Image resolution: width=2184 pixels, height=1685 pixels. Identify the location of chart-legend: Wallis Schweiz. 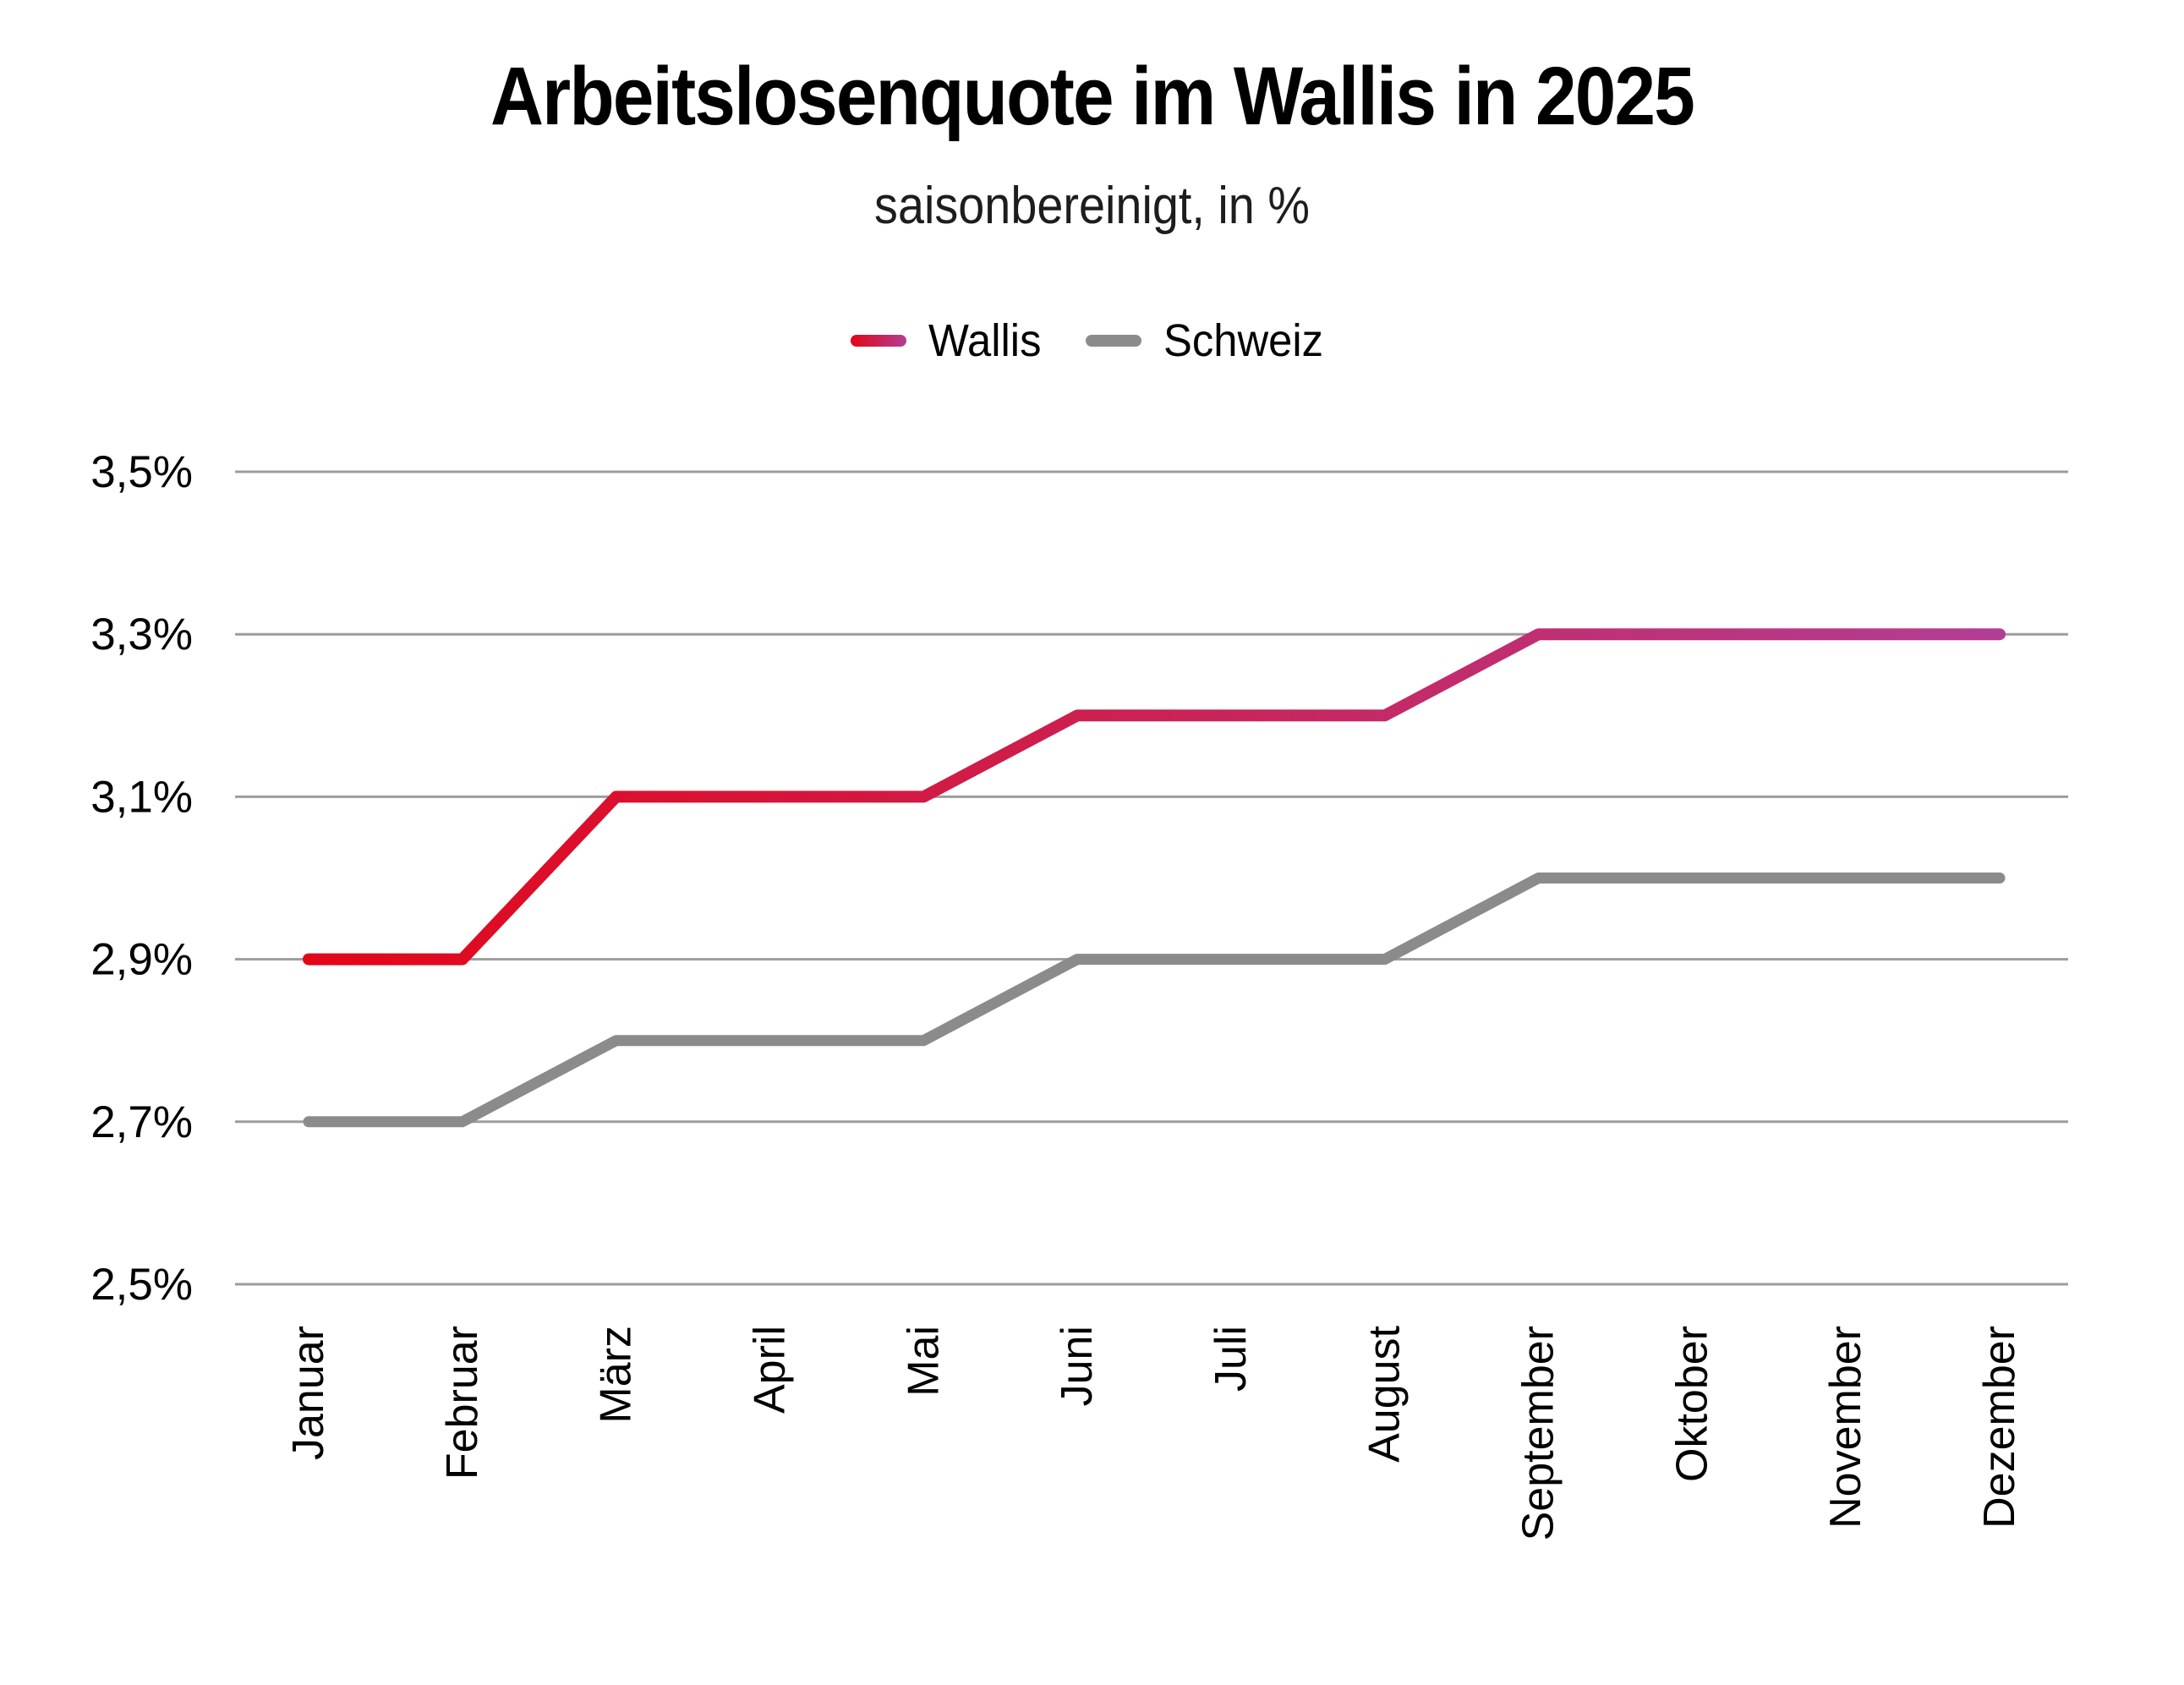
(1092, 341).